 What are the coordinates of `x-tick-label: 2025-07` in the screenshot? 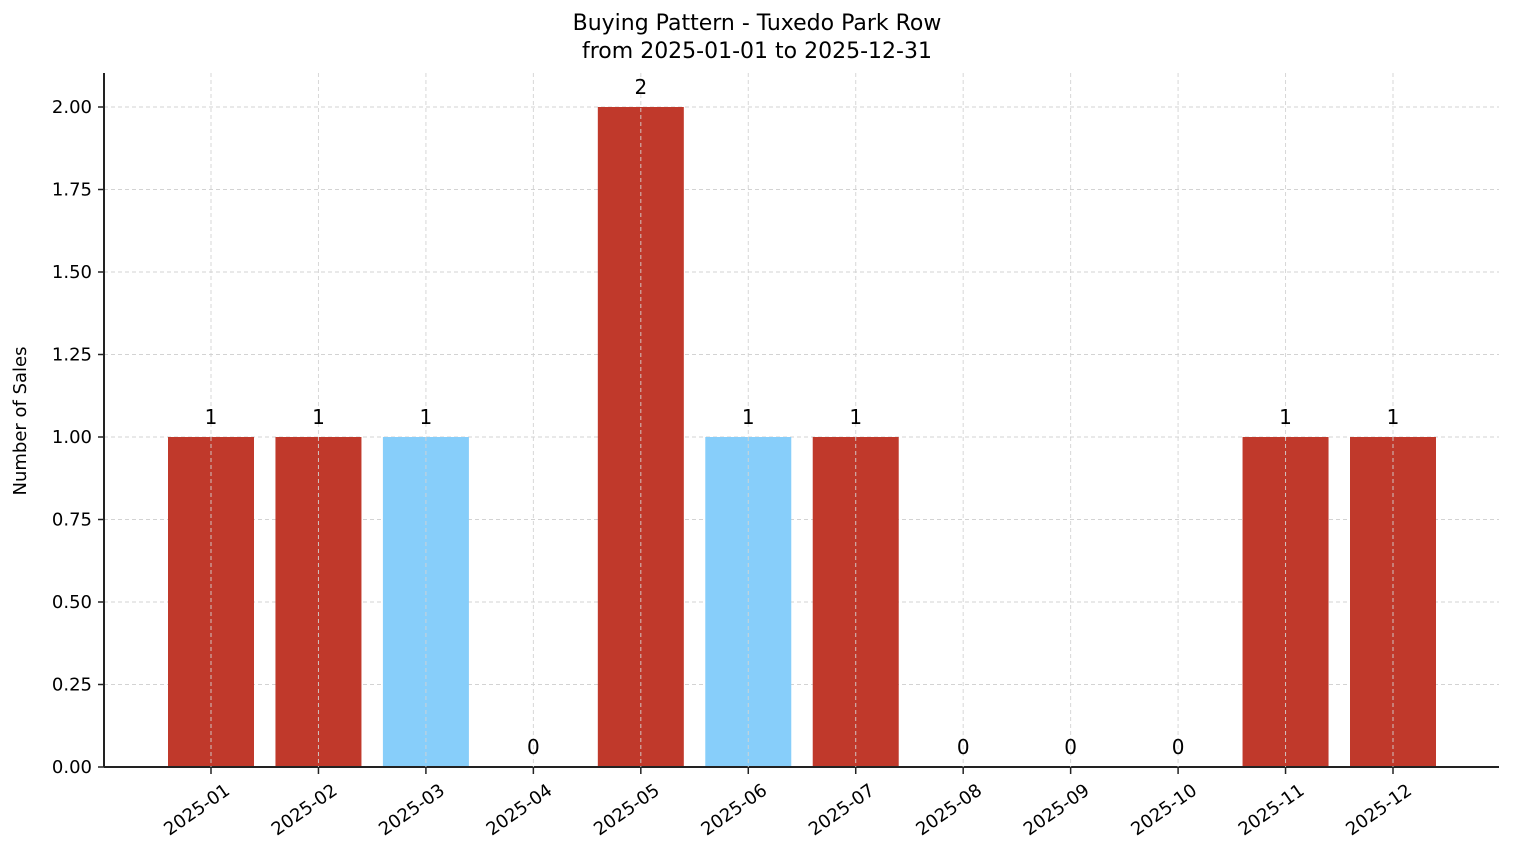 It's located at (842, 810).